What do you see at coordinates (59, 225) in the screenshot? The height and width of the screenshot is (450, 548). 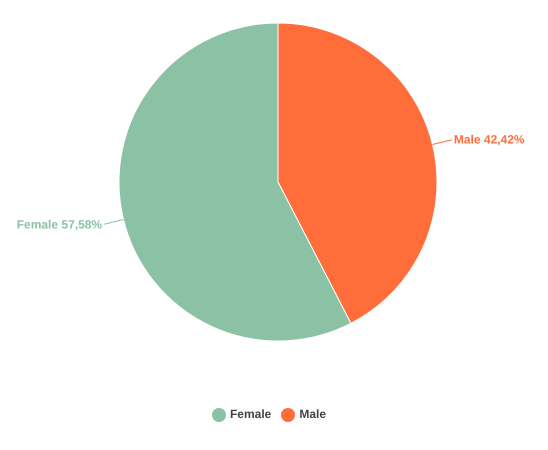 I see `data-label: Female 57,58%` at bounding box center [59, 225].